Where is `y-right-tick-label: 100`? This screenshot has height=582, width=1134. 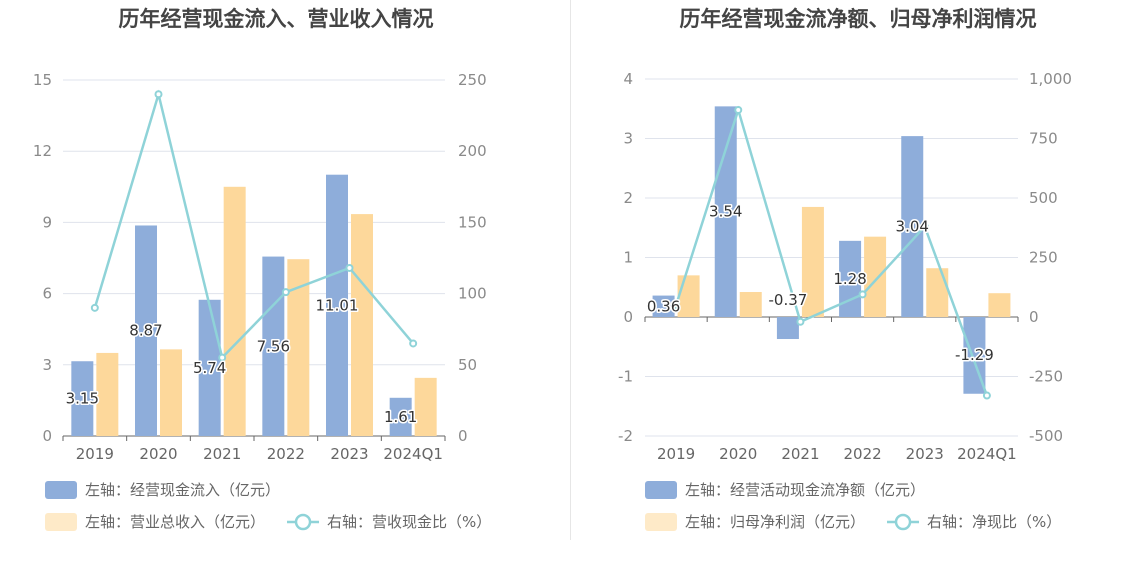 y-right-tick-label: 100 is located at coordinates (472, 294).